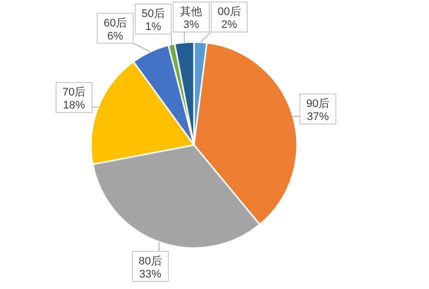 The image size is (429, 289). I want to click on slice-label: 70后, so click(74, 92).